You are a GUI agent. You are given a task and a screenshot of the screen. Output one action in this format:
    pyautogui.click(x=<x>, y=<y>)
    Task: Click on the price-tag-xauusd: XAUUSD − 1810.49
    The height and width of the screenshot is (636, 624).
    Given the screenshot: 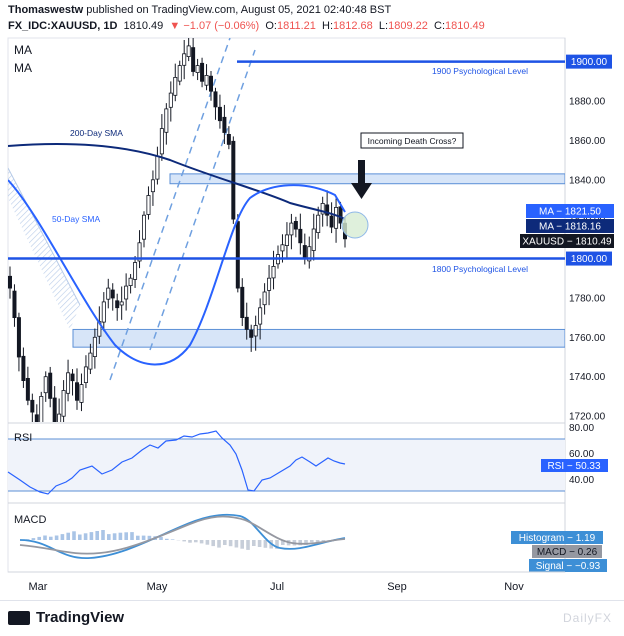 What is the action you would take?
    pyautogui.click(x=567, y=241)
    